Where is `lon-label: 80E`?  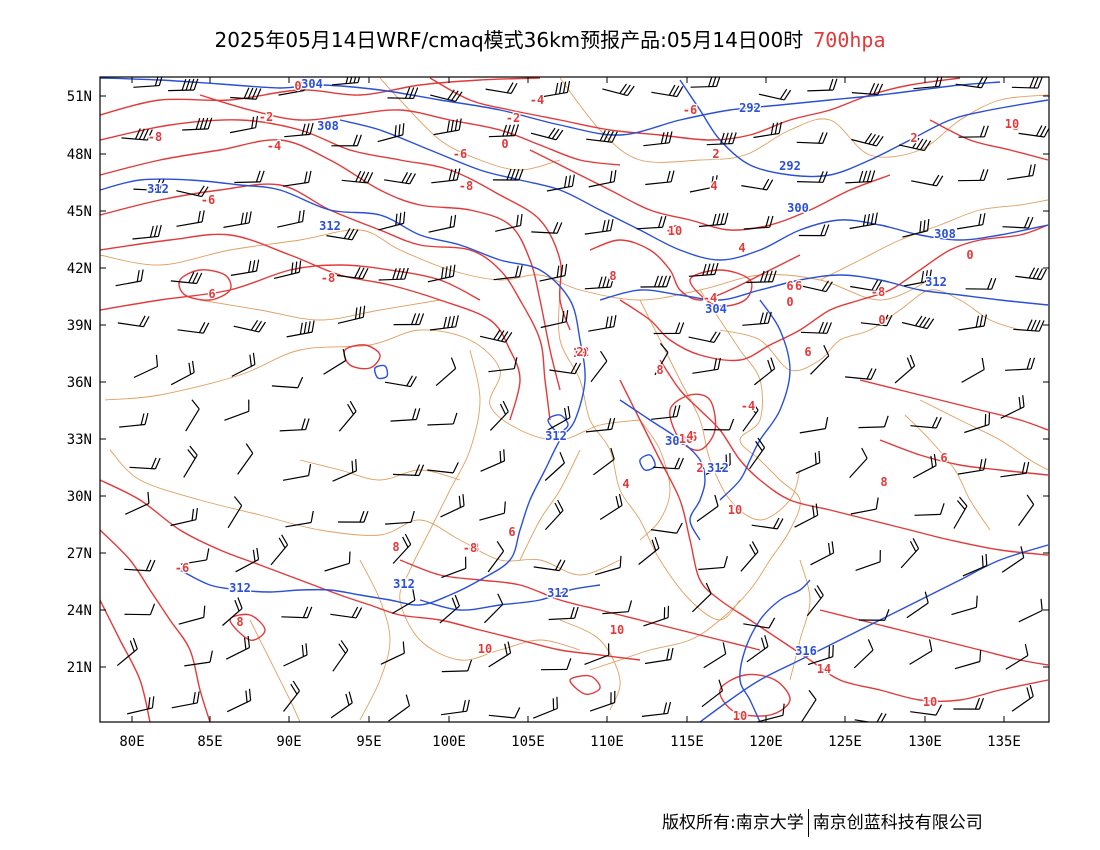 lon-label: 80E is located at coordinates (131, 742).